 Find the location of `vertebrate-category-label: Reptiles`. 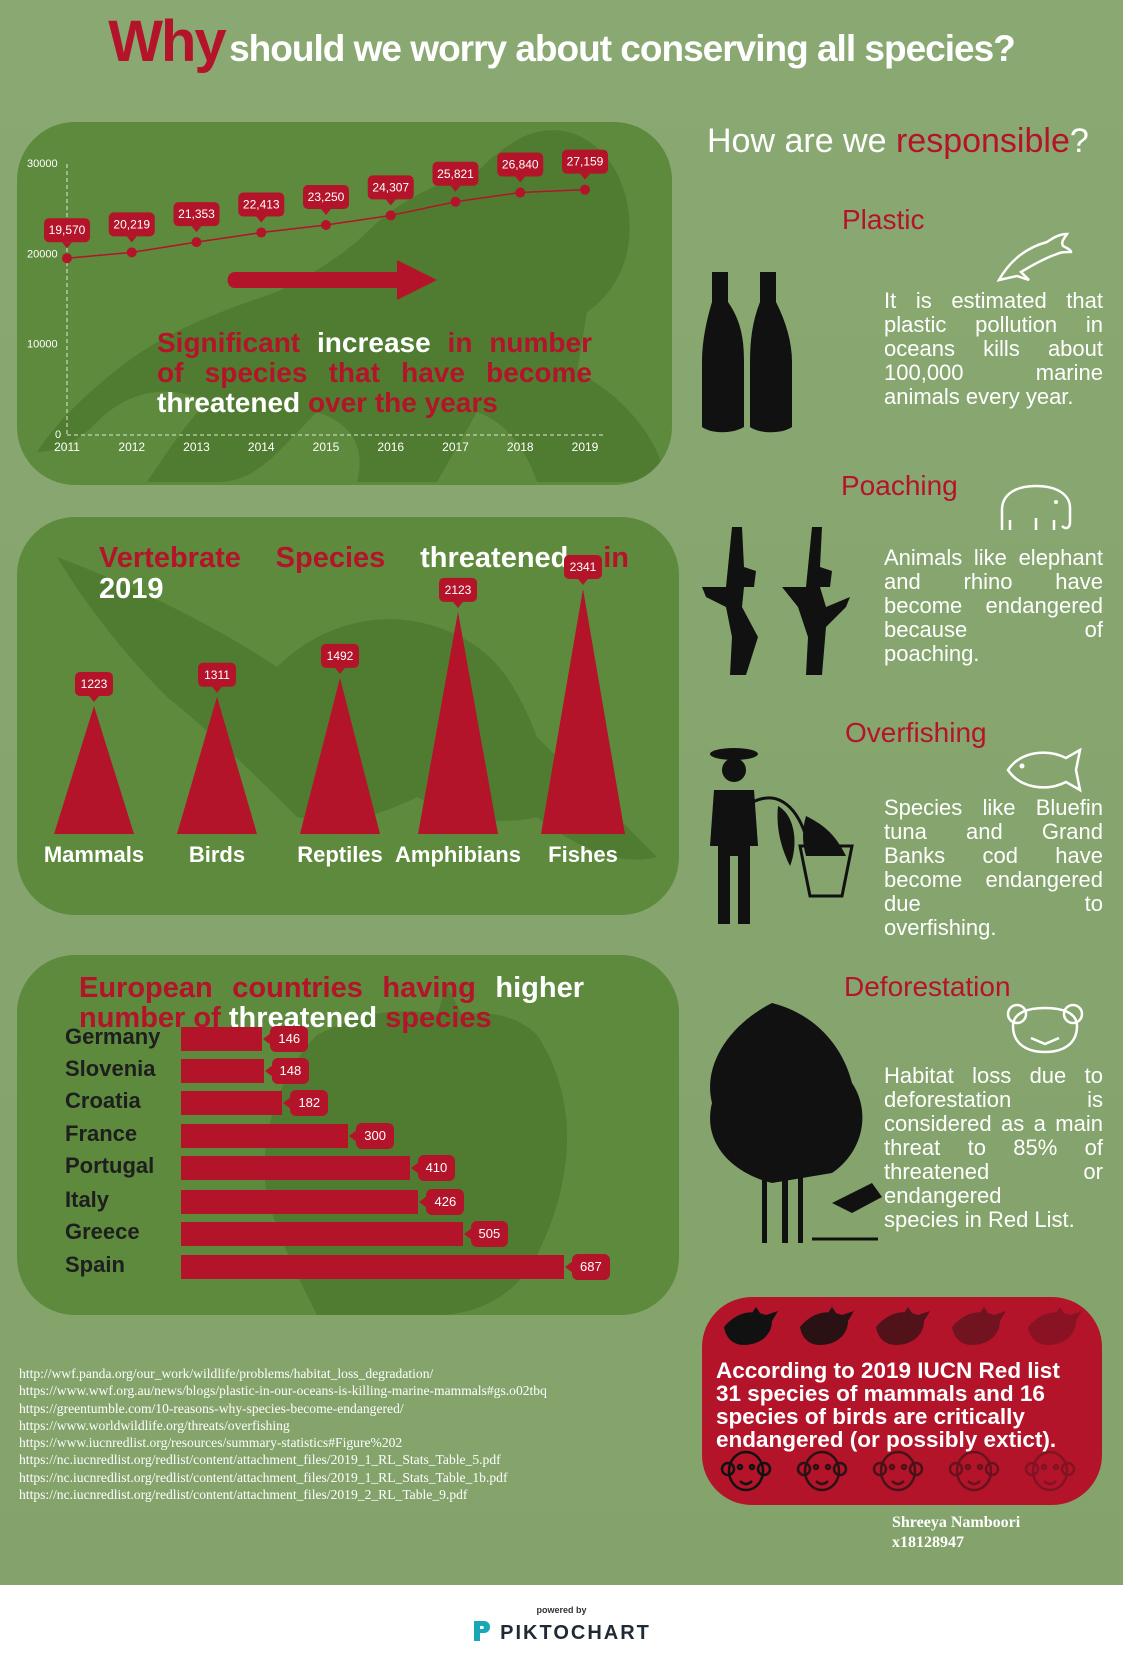

vertebrate-category-label: Reptiles is located at coordinates (340, 854).